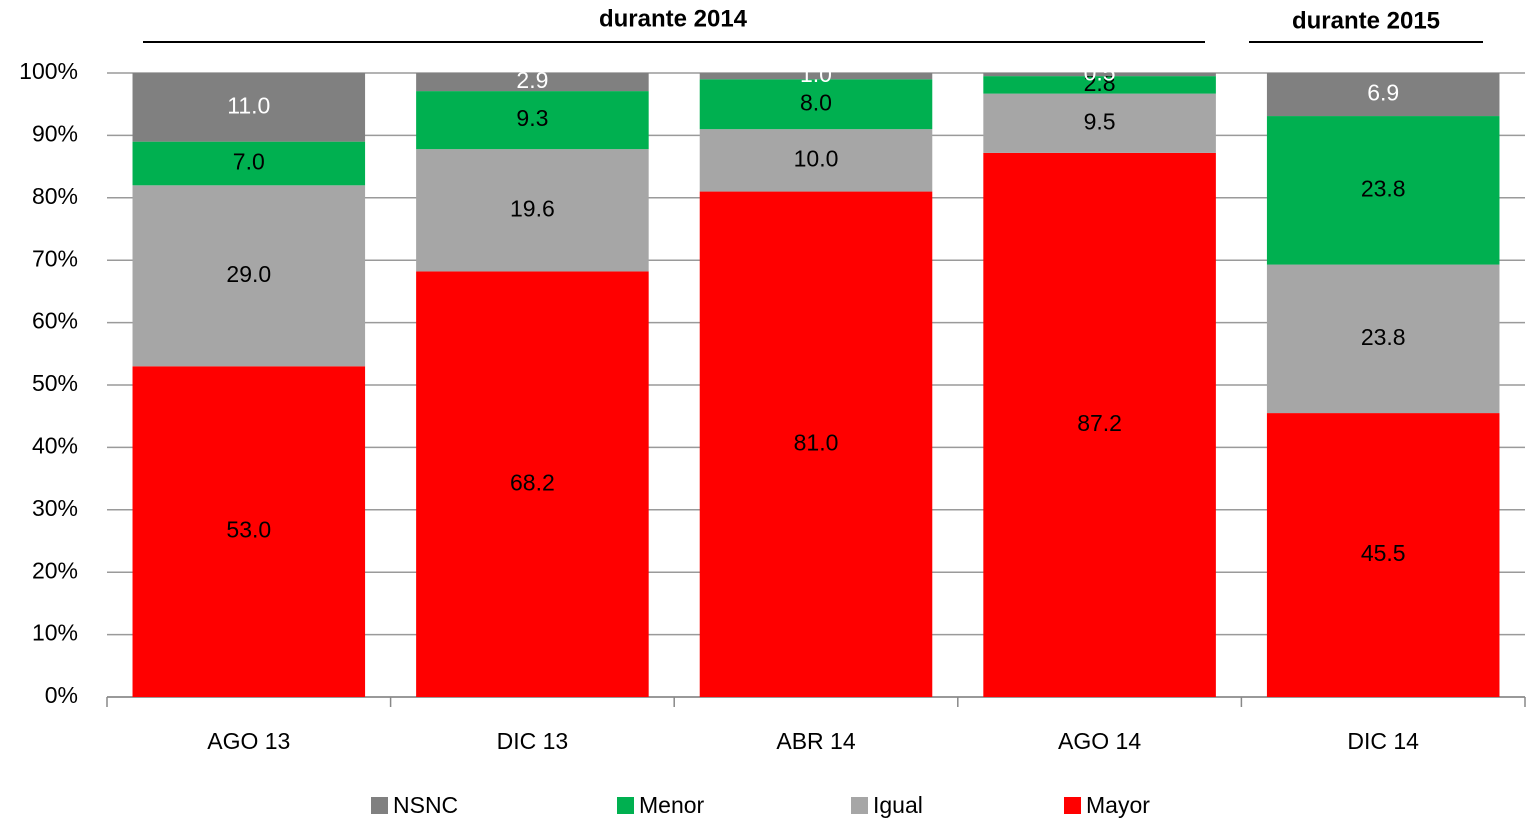 The width and height of the screenshot is (1526, 822). Describe the element at coordinates (533, 741) in the screenshot. I see `x-tick-label: DIC 13` at that location.